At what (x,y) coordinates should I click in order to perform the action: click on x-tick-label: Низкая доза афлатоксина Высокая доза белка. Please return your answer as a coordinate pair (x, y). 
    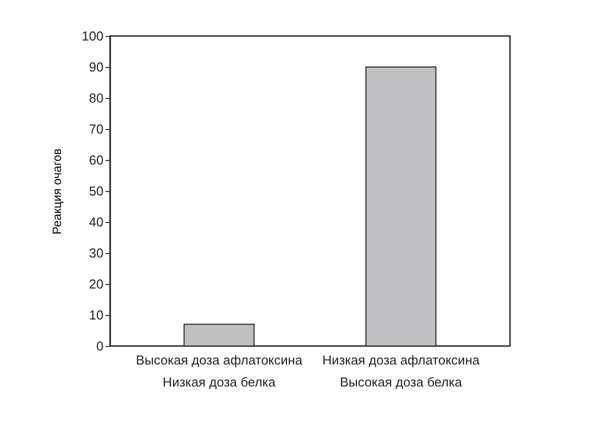
    Looking at the image, I should click on (401, 371).